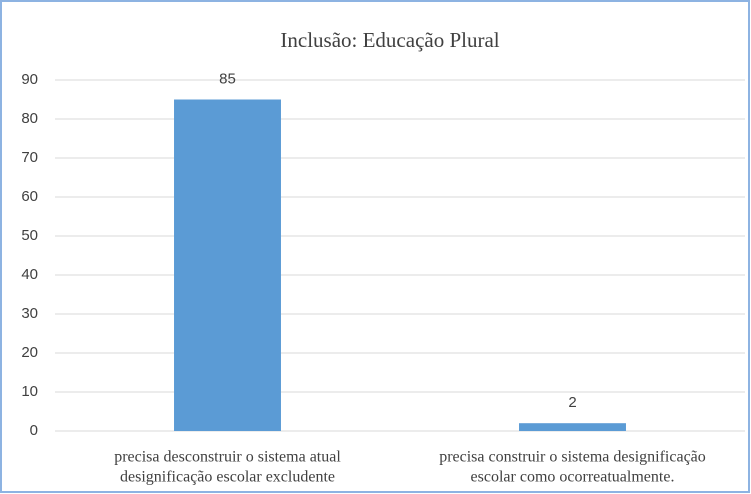 This screenshot has width=751, height=494. I want to click on x-tick-label: precisa desconstruir o sistema atual, so click(227, 457).